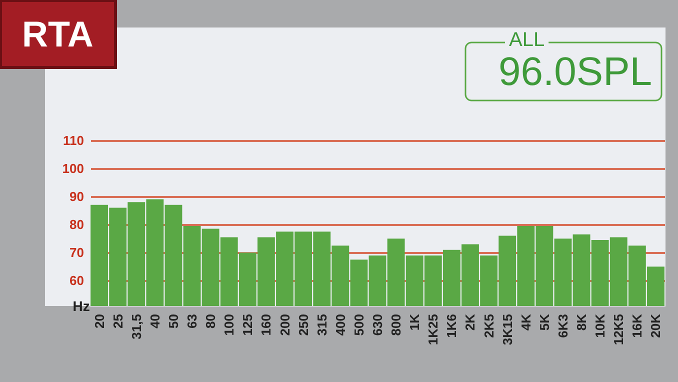  What do you see at coordinates (452, 326) in the screenshot?
I see `x-tick-label: 1K6` at bounding box center [452, 326].